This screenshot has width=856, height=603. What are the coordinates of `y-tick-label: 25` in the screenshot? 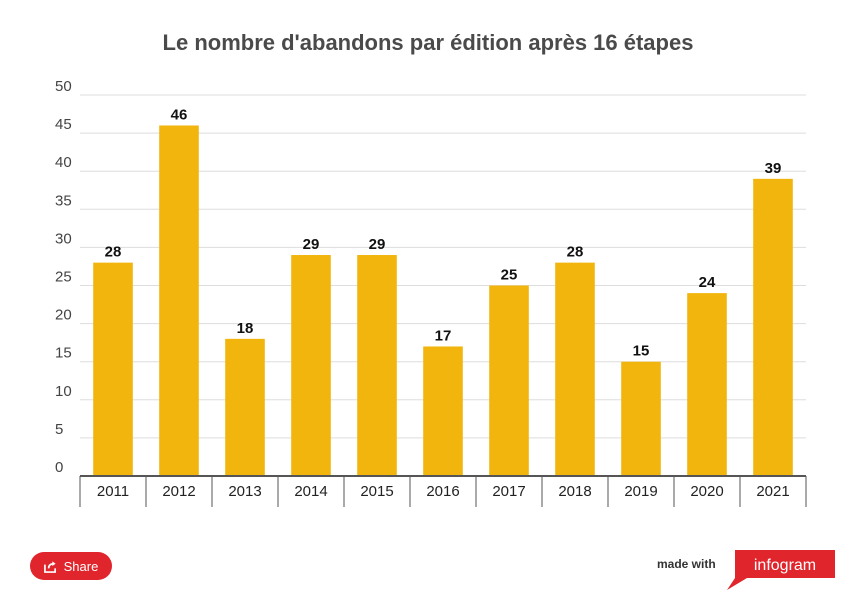 It's located at (63, 277).